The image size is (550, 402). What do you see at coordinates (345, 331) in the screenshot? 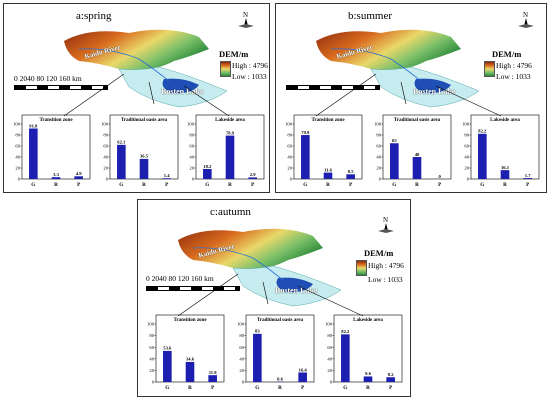
I see `bar-value-label: 82.2` at bounding box center [345, 331].